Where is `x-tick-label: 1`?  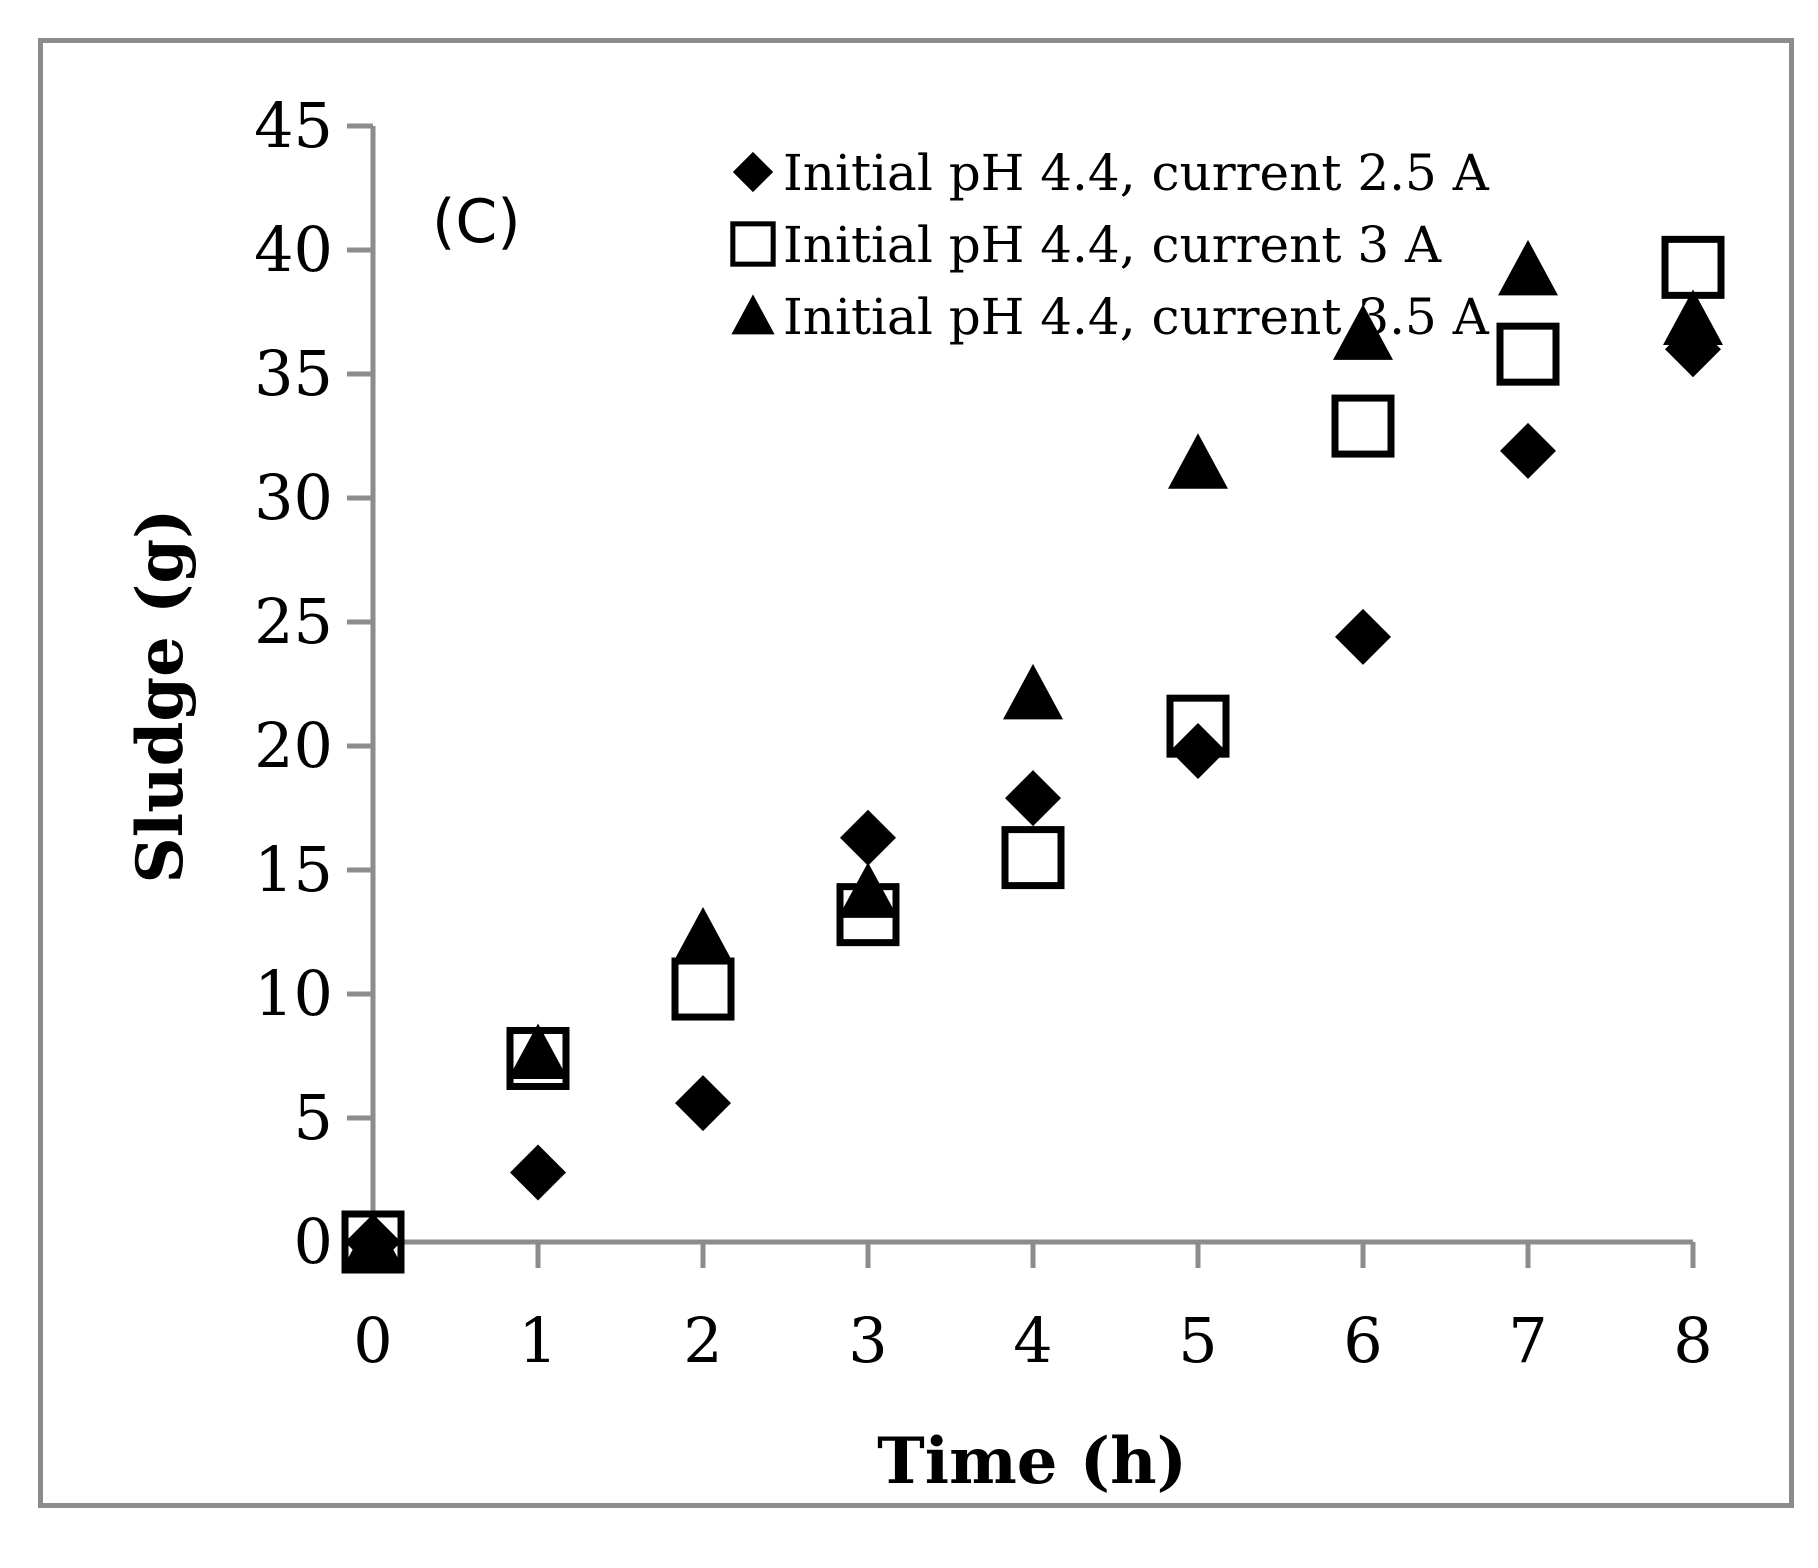 x-tick-label: 1 is located at coordinates (537, 1340).